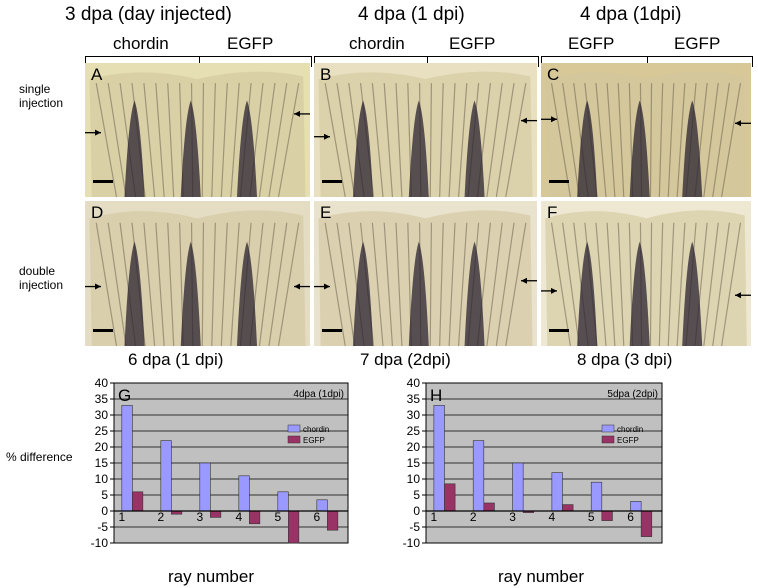 This screenshot has height=588, width=758. I want to click on x-axis-label-g: ray number, so click(211, 576).